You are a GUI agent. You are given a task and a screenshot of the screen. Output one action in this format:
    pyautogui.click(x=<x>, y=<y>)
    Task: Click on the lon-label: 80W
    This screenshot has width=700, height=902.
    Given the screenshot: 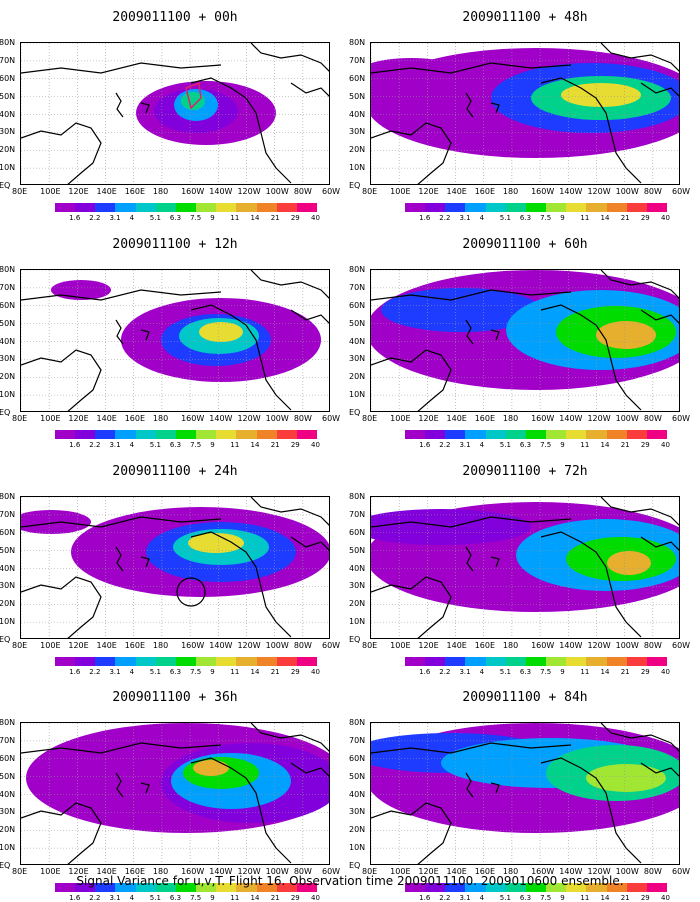 What is the action you would take?
    pyautogui.click(x=302, y=191)
    